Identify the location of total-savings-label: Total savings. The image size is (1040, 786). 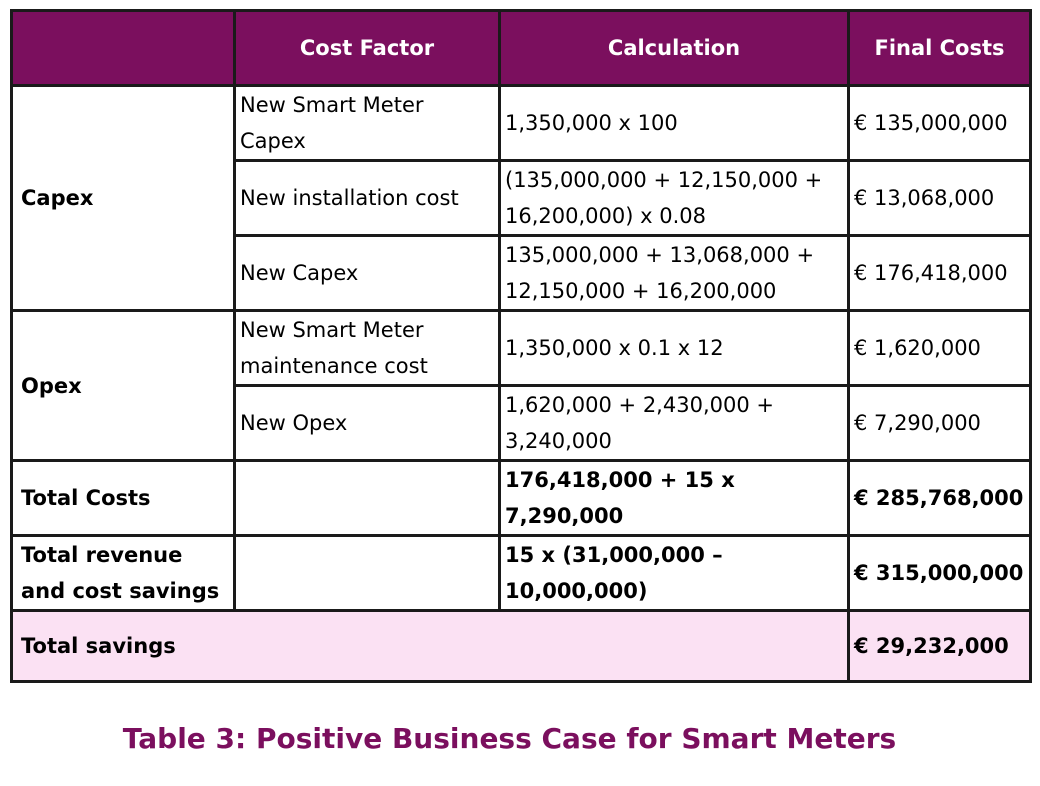
(430, 646).